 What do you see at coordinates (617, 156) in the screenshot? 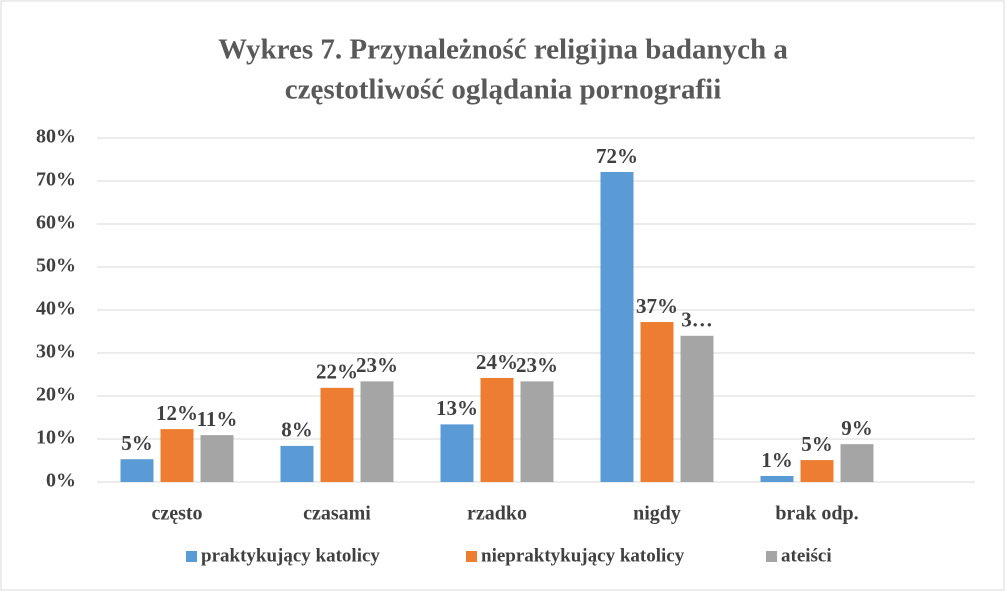
I see `data-label: 72%` at bounding box center [617, 156].